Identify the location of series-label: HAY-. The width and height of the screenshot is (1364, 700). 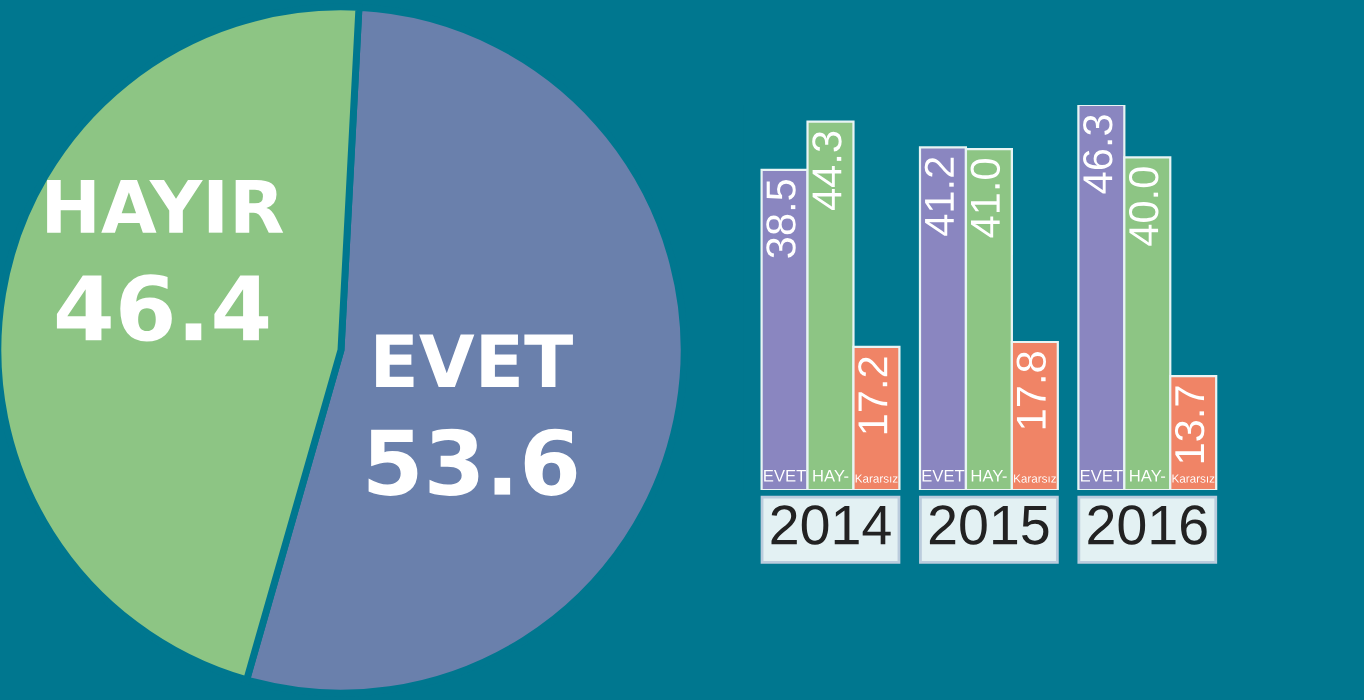
(989, 476).